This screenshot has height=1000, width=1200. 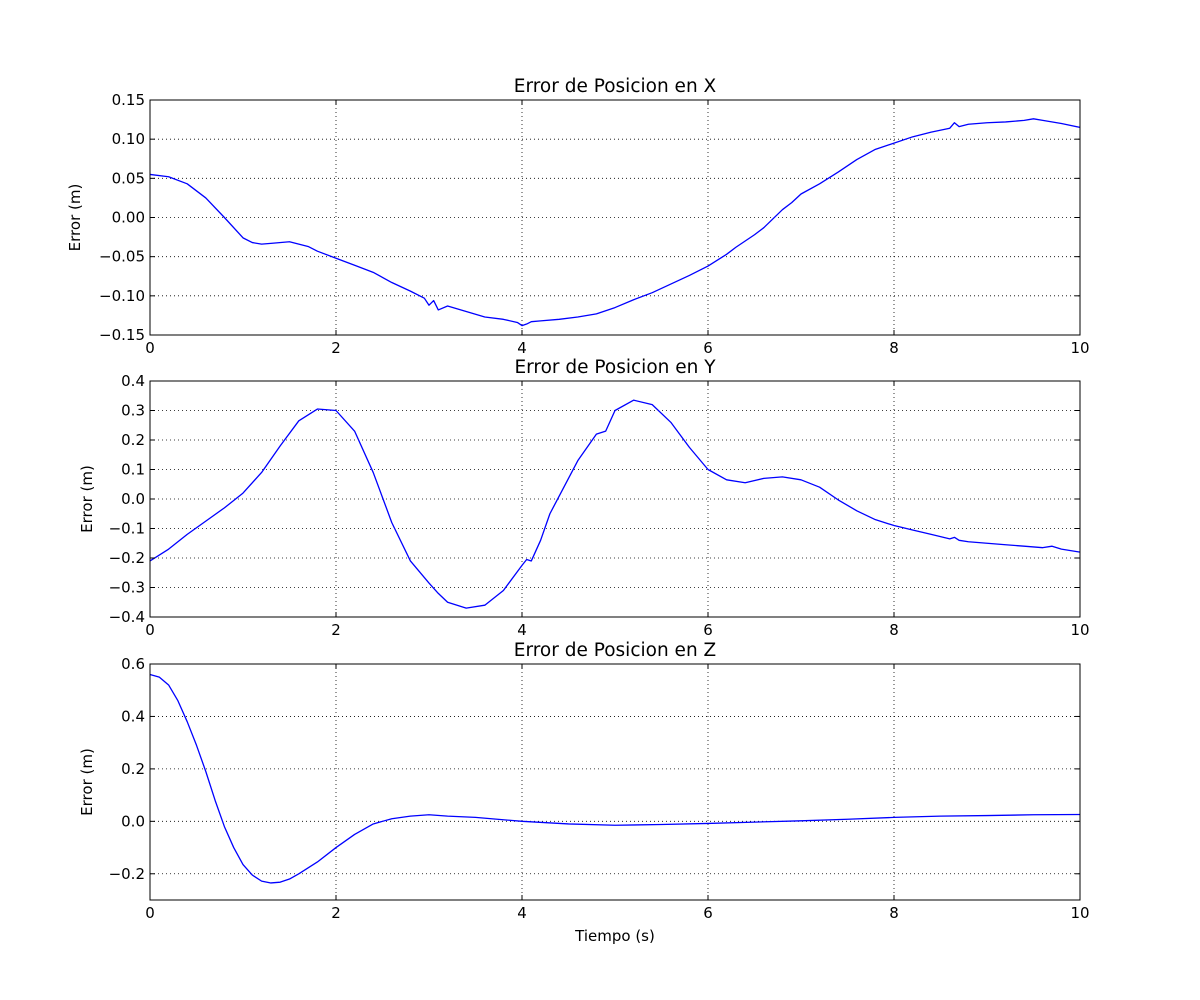 What do you see at coordinates (615, 86) in the screenshot?
I see `chart-title: Error de Posicion en X` at bounding box center [615, 86].